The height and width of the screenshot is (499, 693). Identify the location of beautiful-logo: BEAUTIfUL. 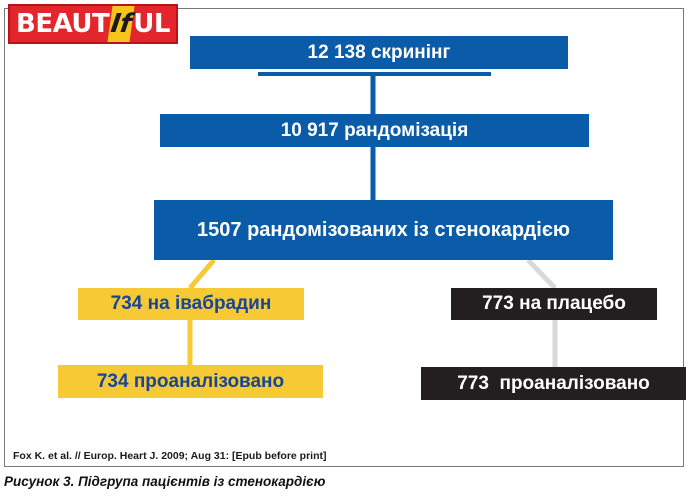
(93, 24).